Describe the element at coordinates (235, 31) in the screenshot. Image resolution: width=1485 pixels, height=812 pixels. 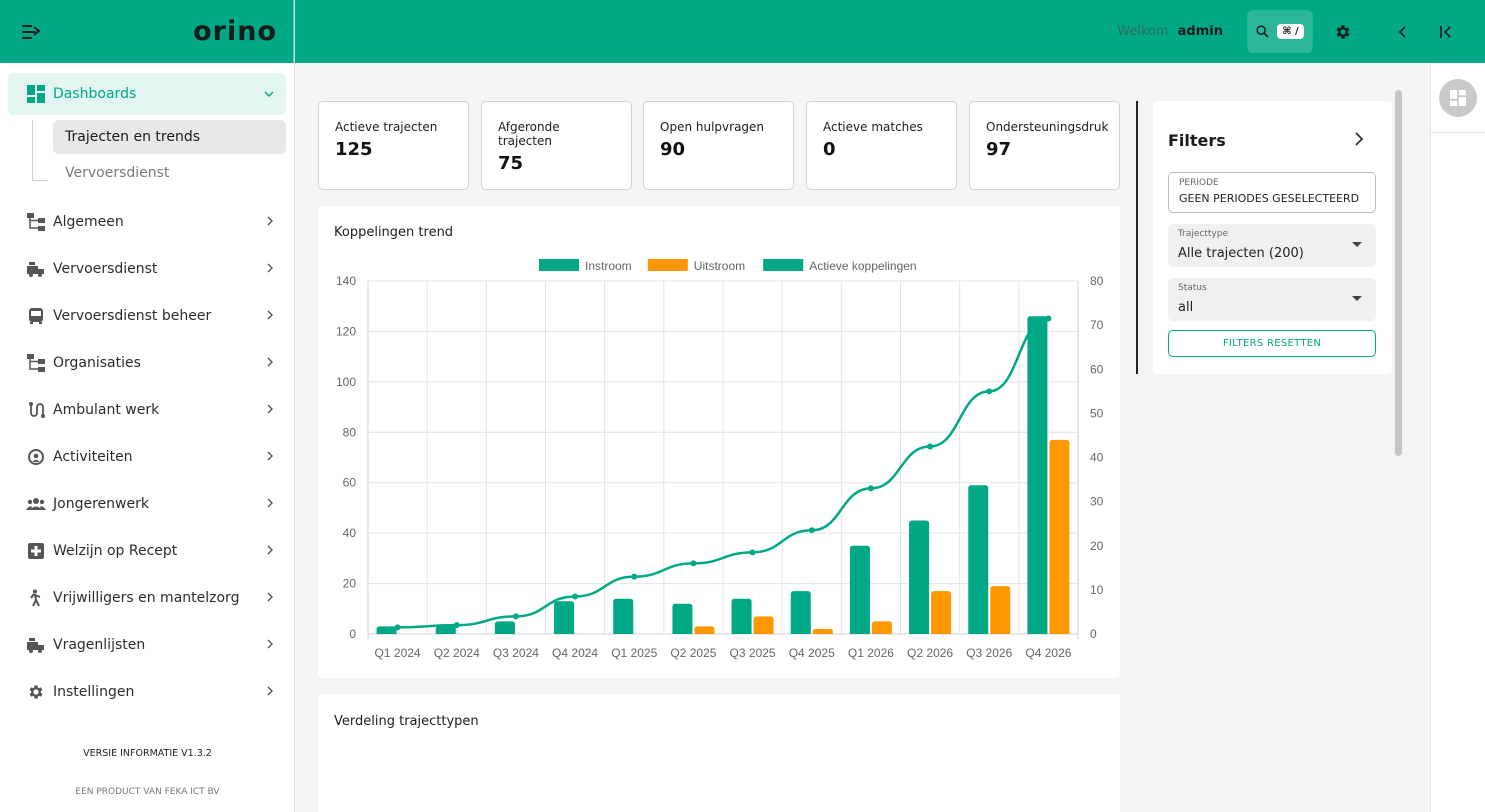
I see `orino-logo: orino` at that location.